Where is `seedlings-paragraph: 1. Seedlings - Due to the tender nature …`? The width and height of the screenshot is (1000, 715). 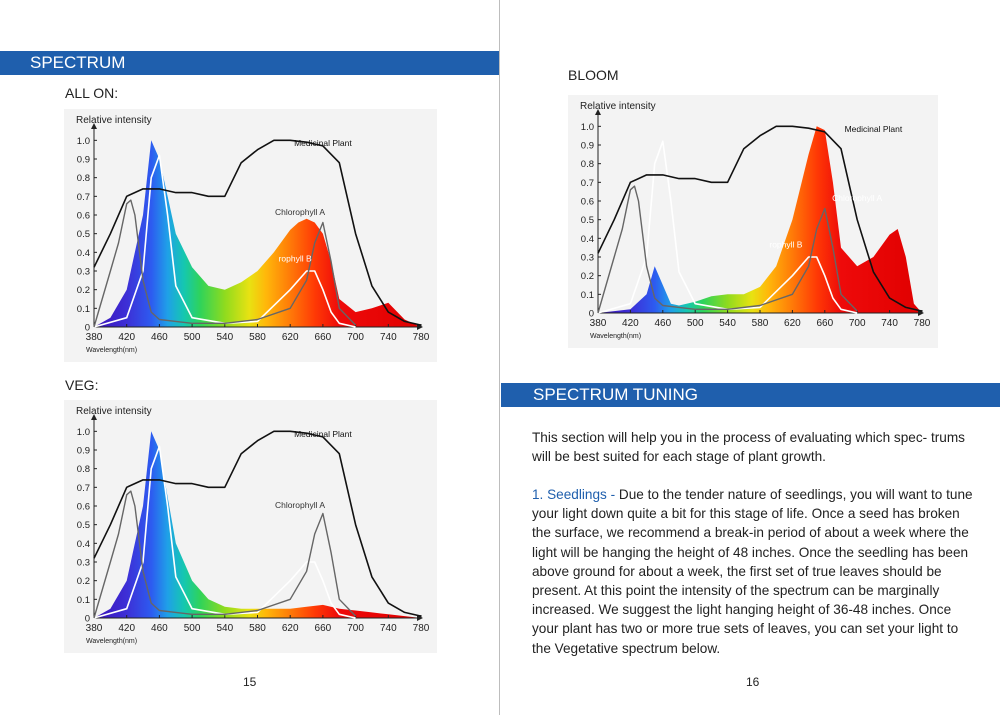 seedlings-paragraph: 1. Seedlings - Due to the tender nature … is located at coordinates (754, 571).